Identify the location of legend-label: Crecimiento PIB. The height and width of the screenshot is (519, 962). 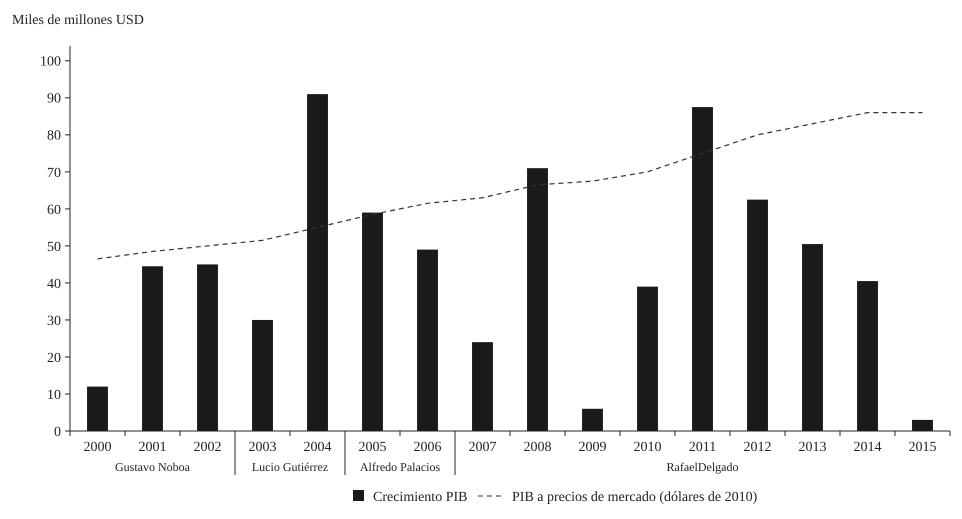
(420, 497).